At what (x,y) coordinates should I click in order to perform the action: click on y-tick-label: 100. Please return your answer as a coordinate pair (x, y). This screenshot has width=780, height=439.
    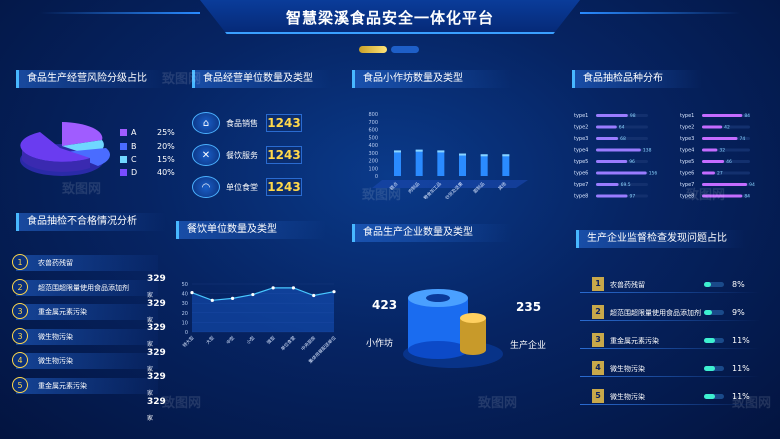
    Looking at the image, I should click on (373, 169).